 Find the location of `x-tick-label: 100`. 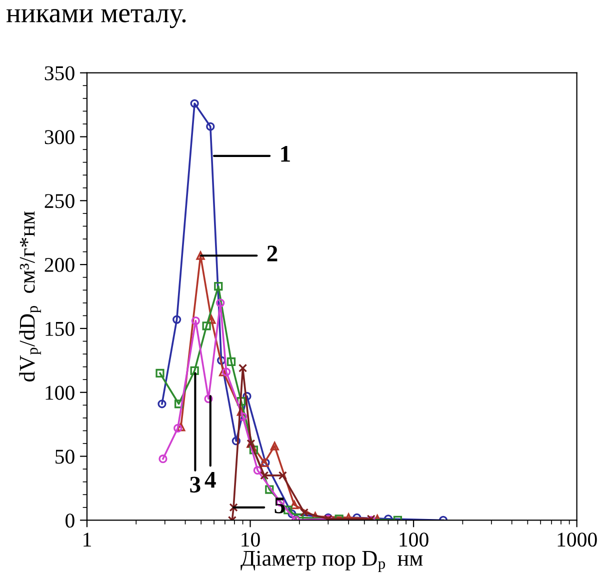

x-tick-label: 100 is located at coordinates (414, 539).